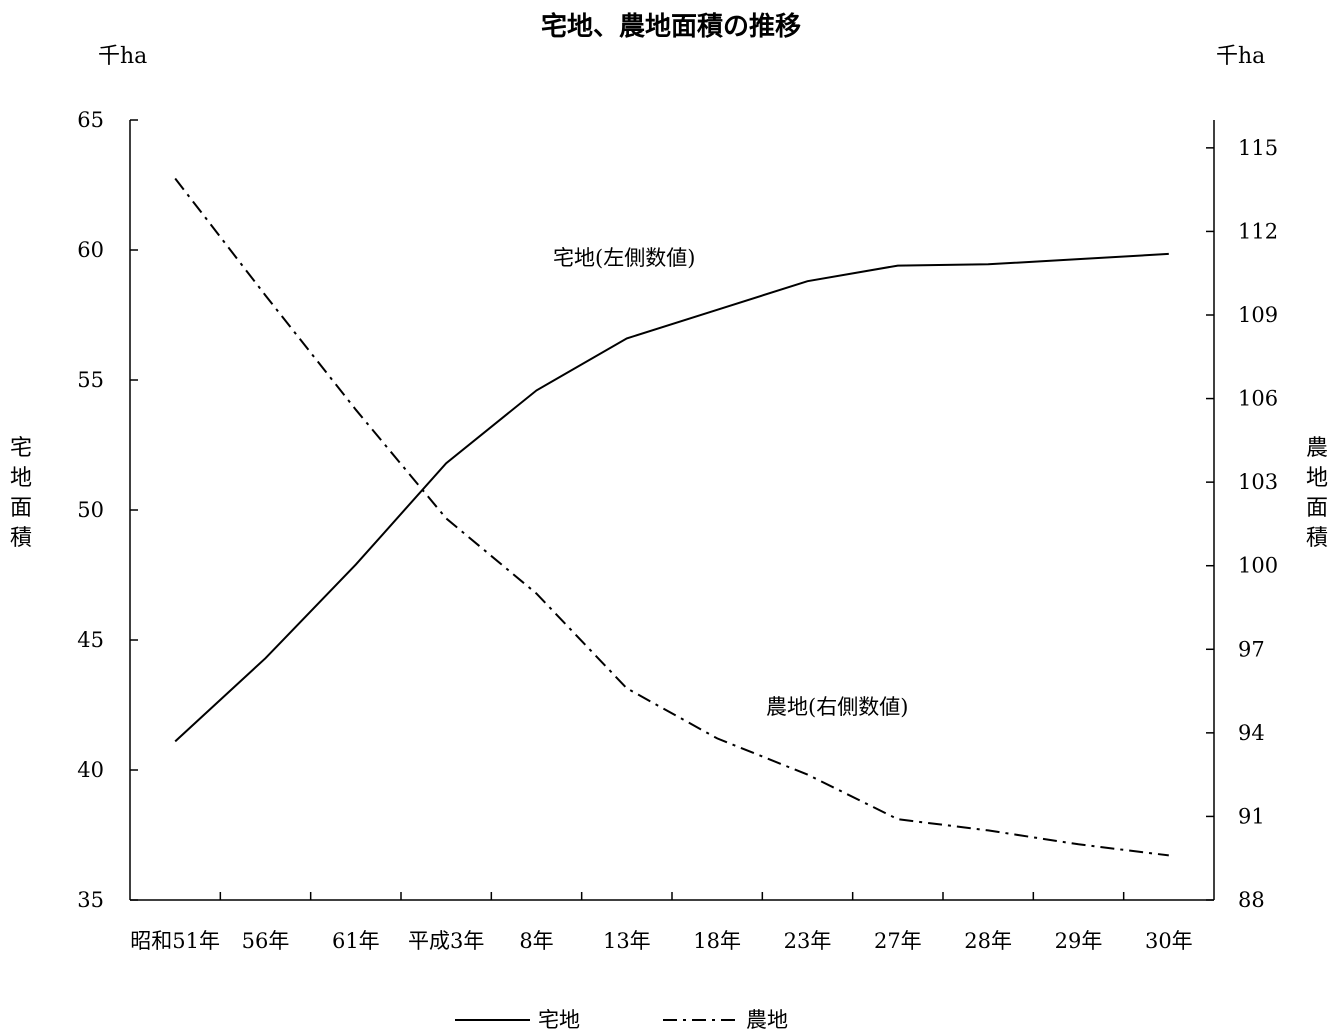  I want to click on left-tick-label: 65, so click(90, 120).